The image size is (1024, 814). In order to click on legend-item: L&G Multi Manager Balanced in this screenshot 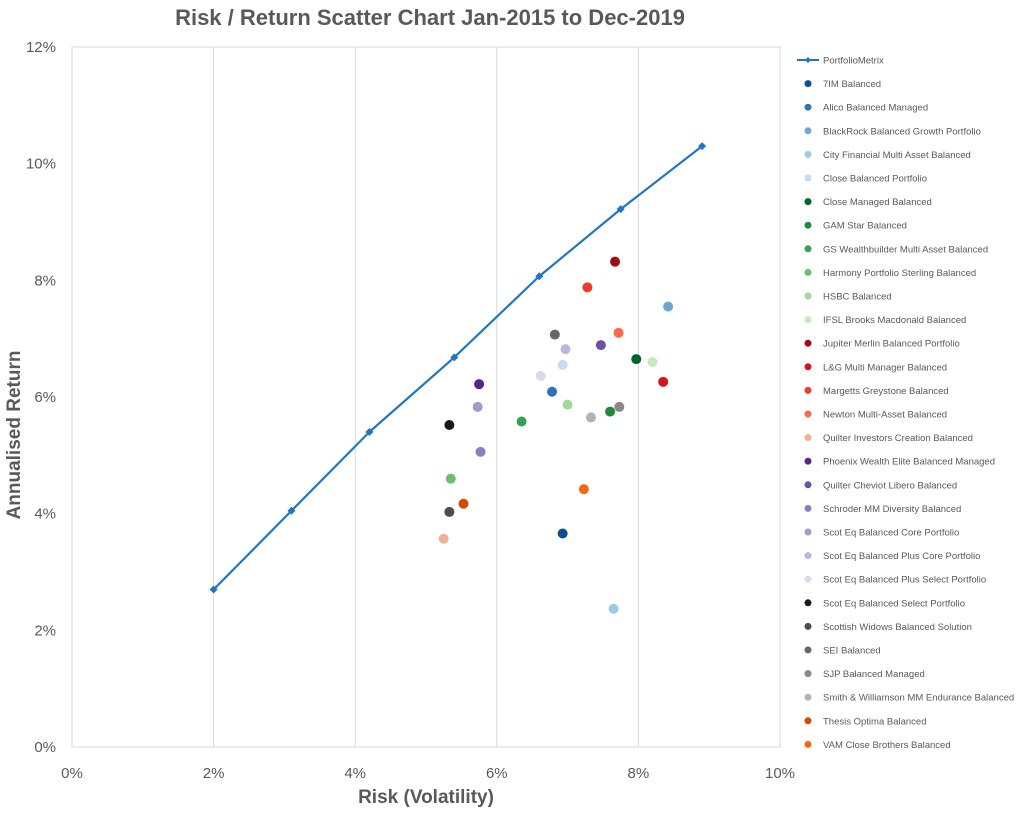, I will do `click(875, 367)`.